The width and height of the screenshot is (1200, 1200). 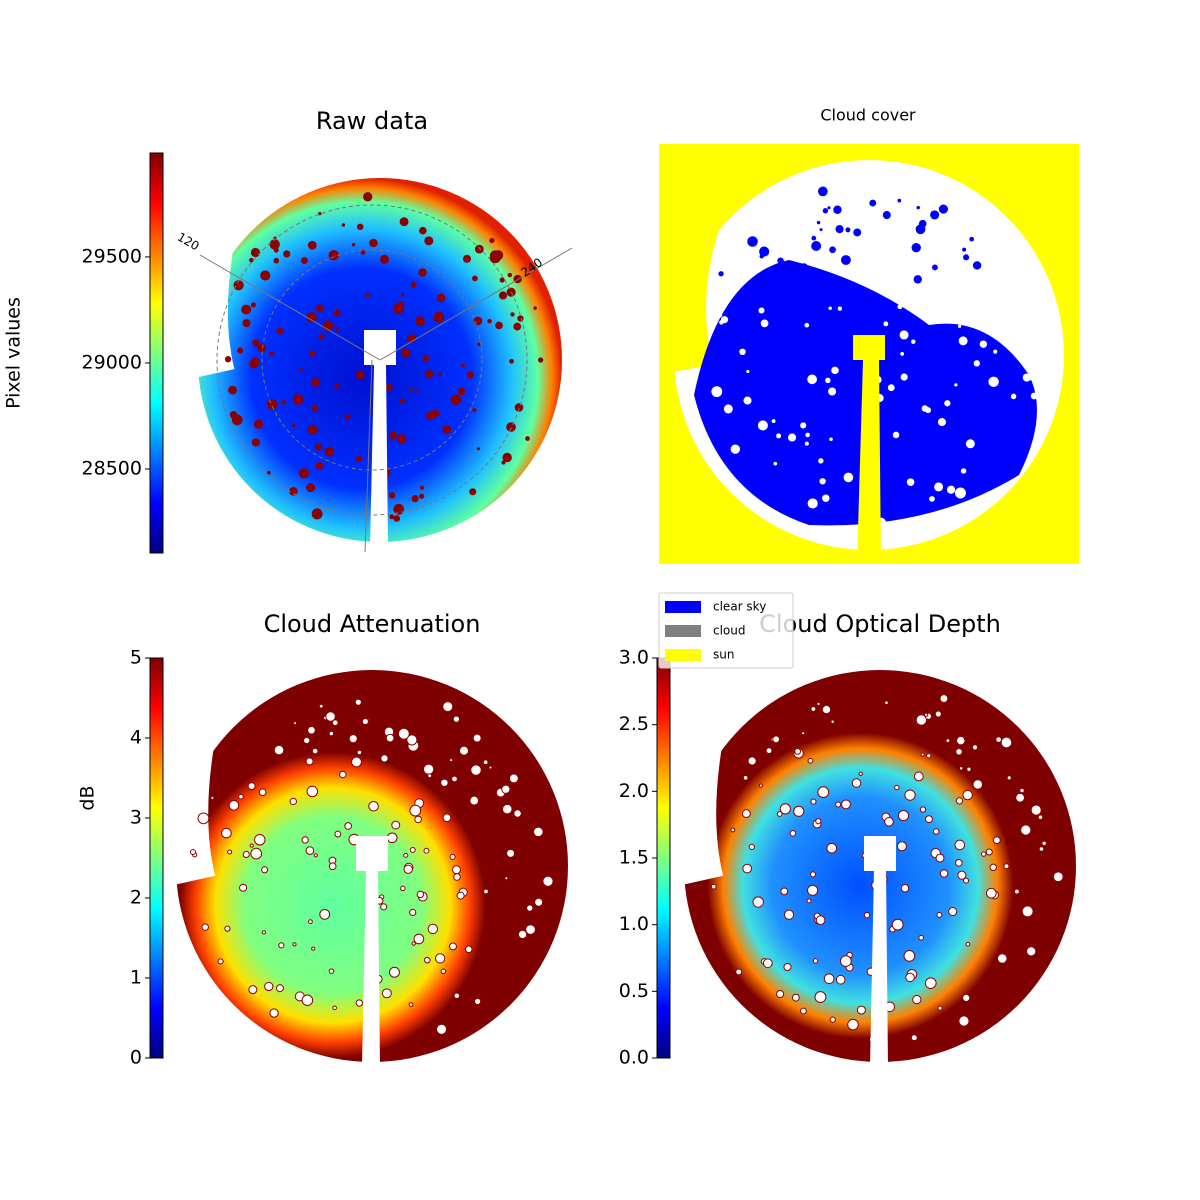 I want to click on polar-axis, so click(x=476, y=304).